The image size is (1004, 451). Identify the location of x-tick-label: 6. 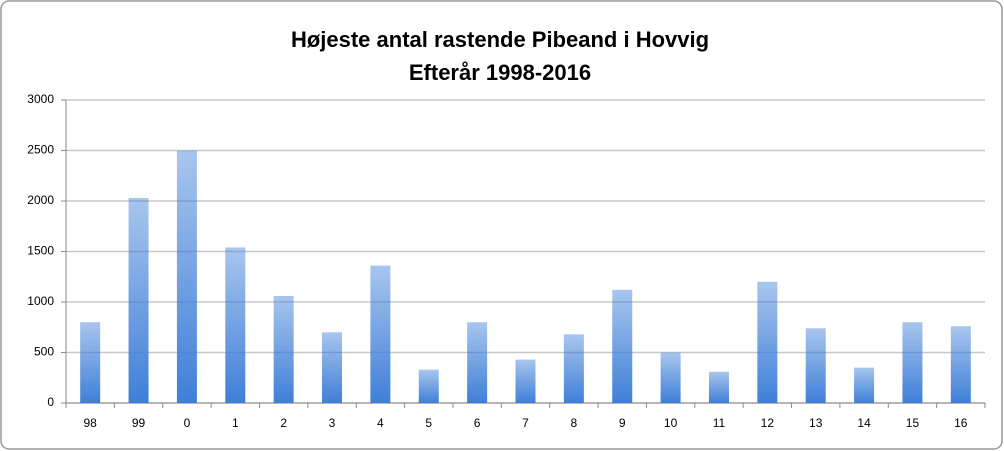
(477, 423).